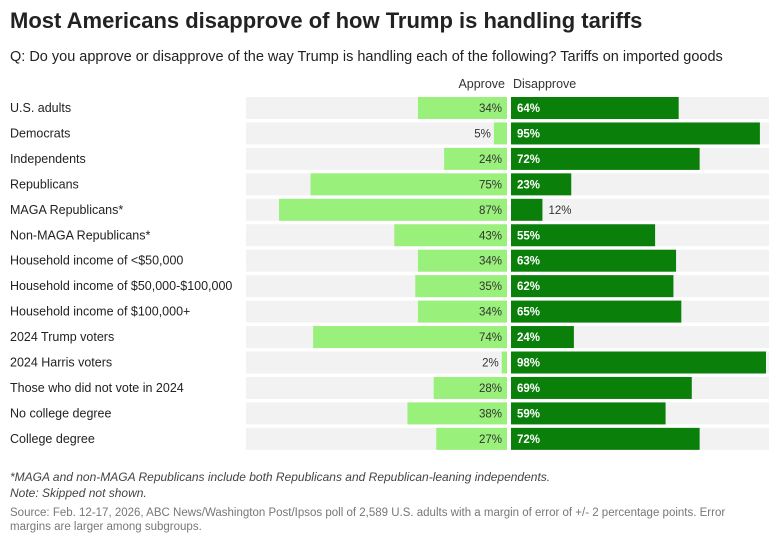 This screenshot has height=543, width=782. I want to click on approve-value-label: 75%, so click(490, 185).